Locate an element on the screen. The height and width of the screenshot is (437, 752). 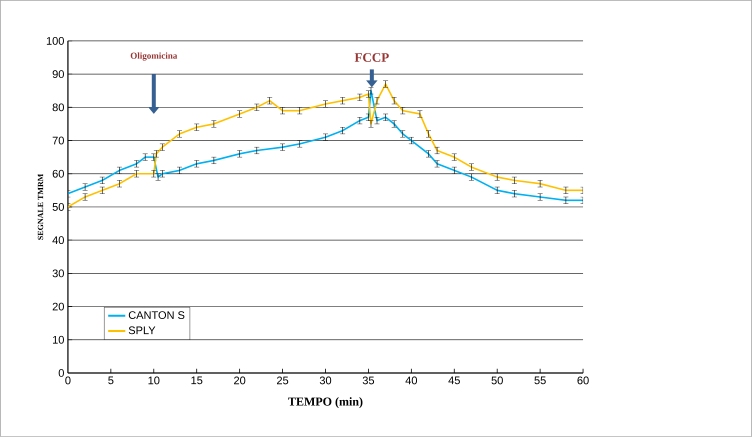
legend-label: CANTON S is located at coordinates (156, 315).